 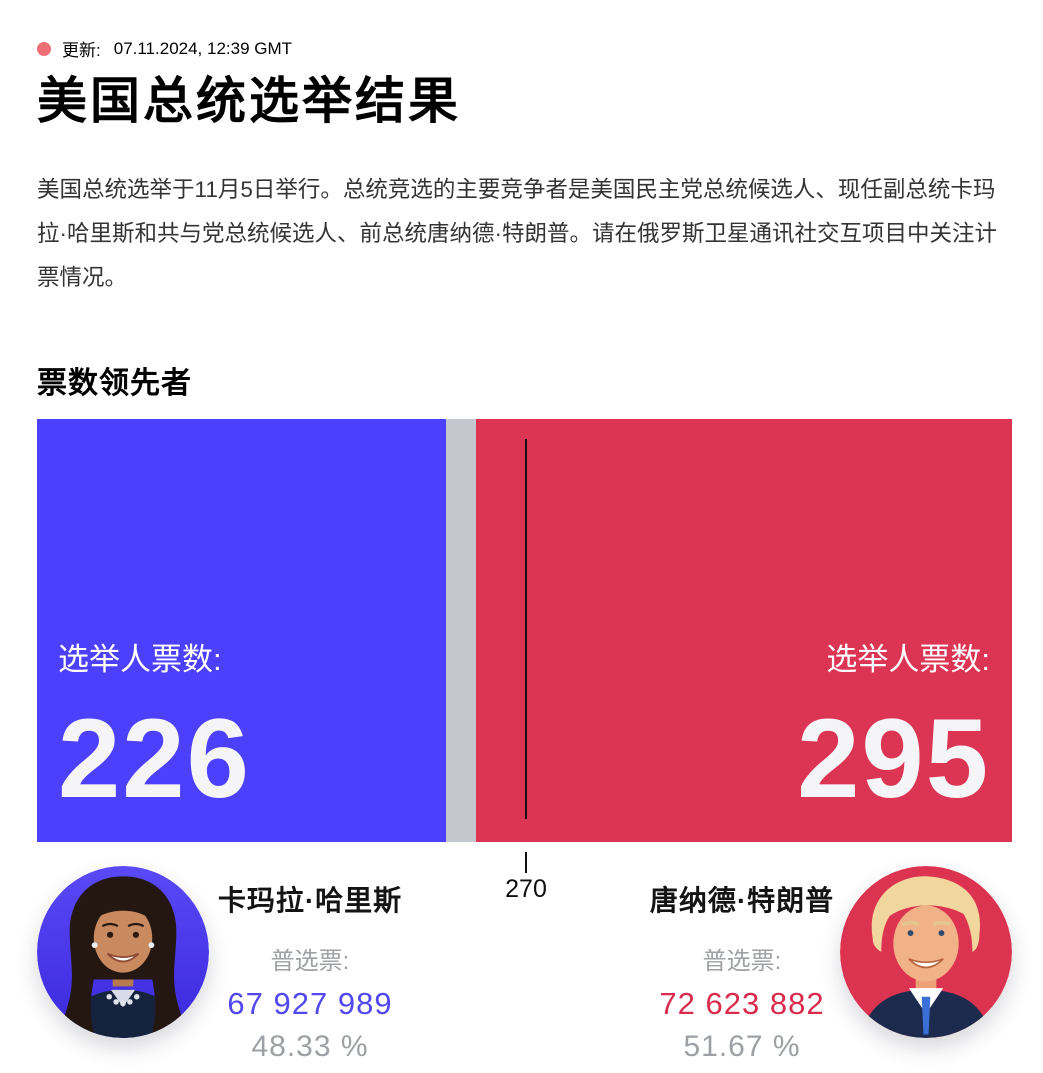 I want to click on harris-popular-votes-label: 普选票:, so click(x=310, y=961).